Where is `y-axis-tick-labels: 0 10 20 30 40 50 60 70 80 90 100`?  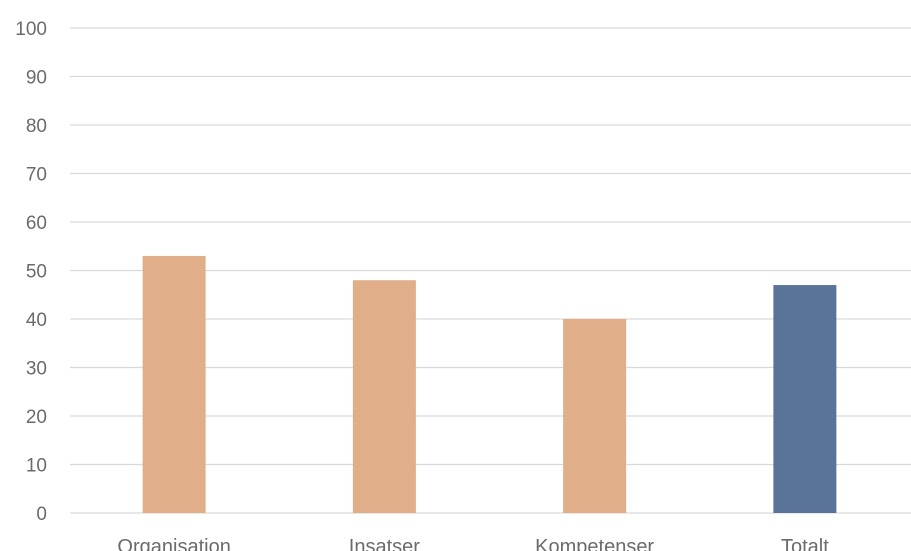
y-axis-tick-labels: 0 10 20 30 40 50 60 70 80 90 100 is located at coordinates (31, 272).